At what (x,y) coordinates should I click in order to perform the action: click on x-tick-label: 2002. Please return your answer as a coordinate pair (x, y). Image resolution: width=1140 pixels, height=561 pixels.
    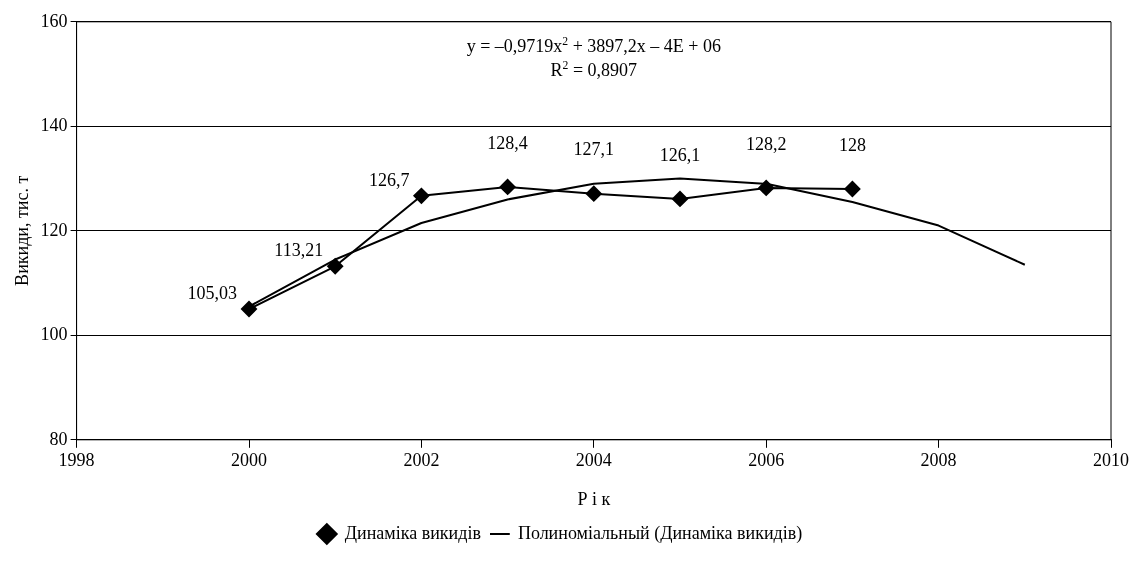
    Looking at the image, I should click on (421, 460).